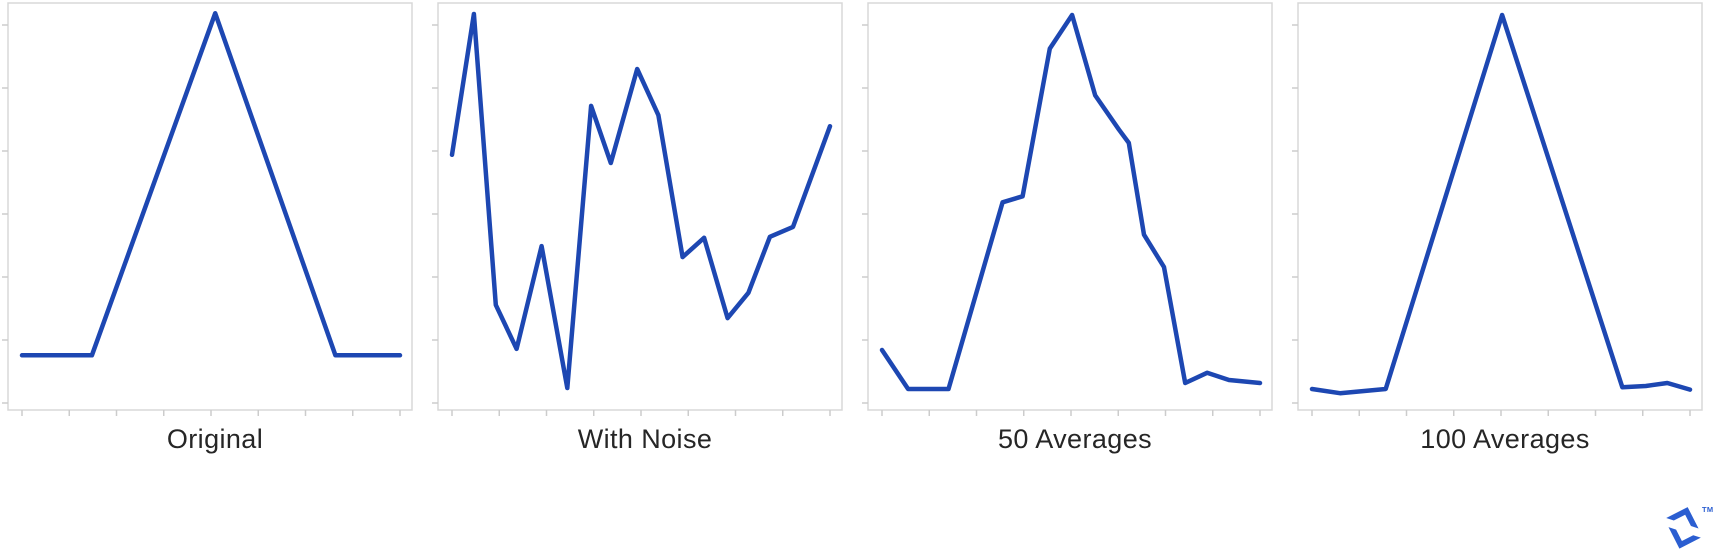 The width and height of the screenshot is (1720, 560). What do you see at coordinates (645, 439) in the screenshot?
I see `chart-title-with-noise: With Noise` at bounding box center [645, 439].